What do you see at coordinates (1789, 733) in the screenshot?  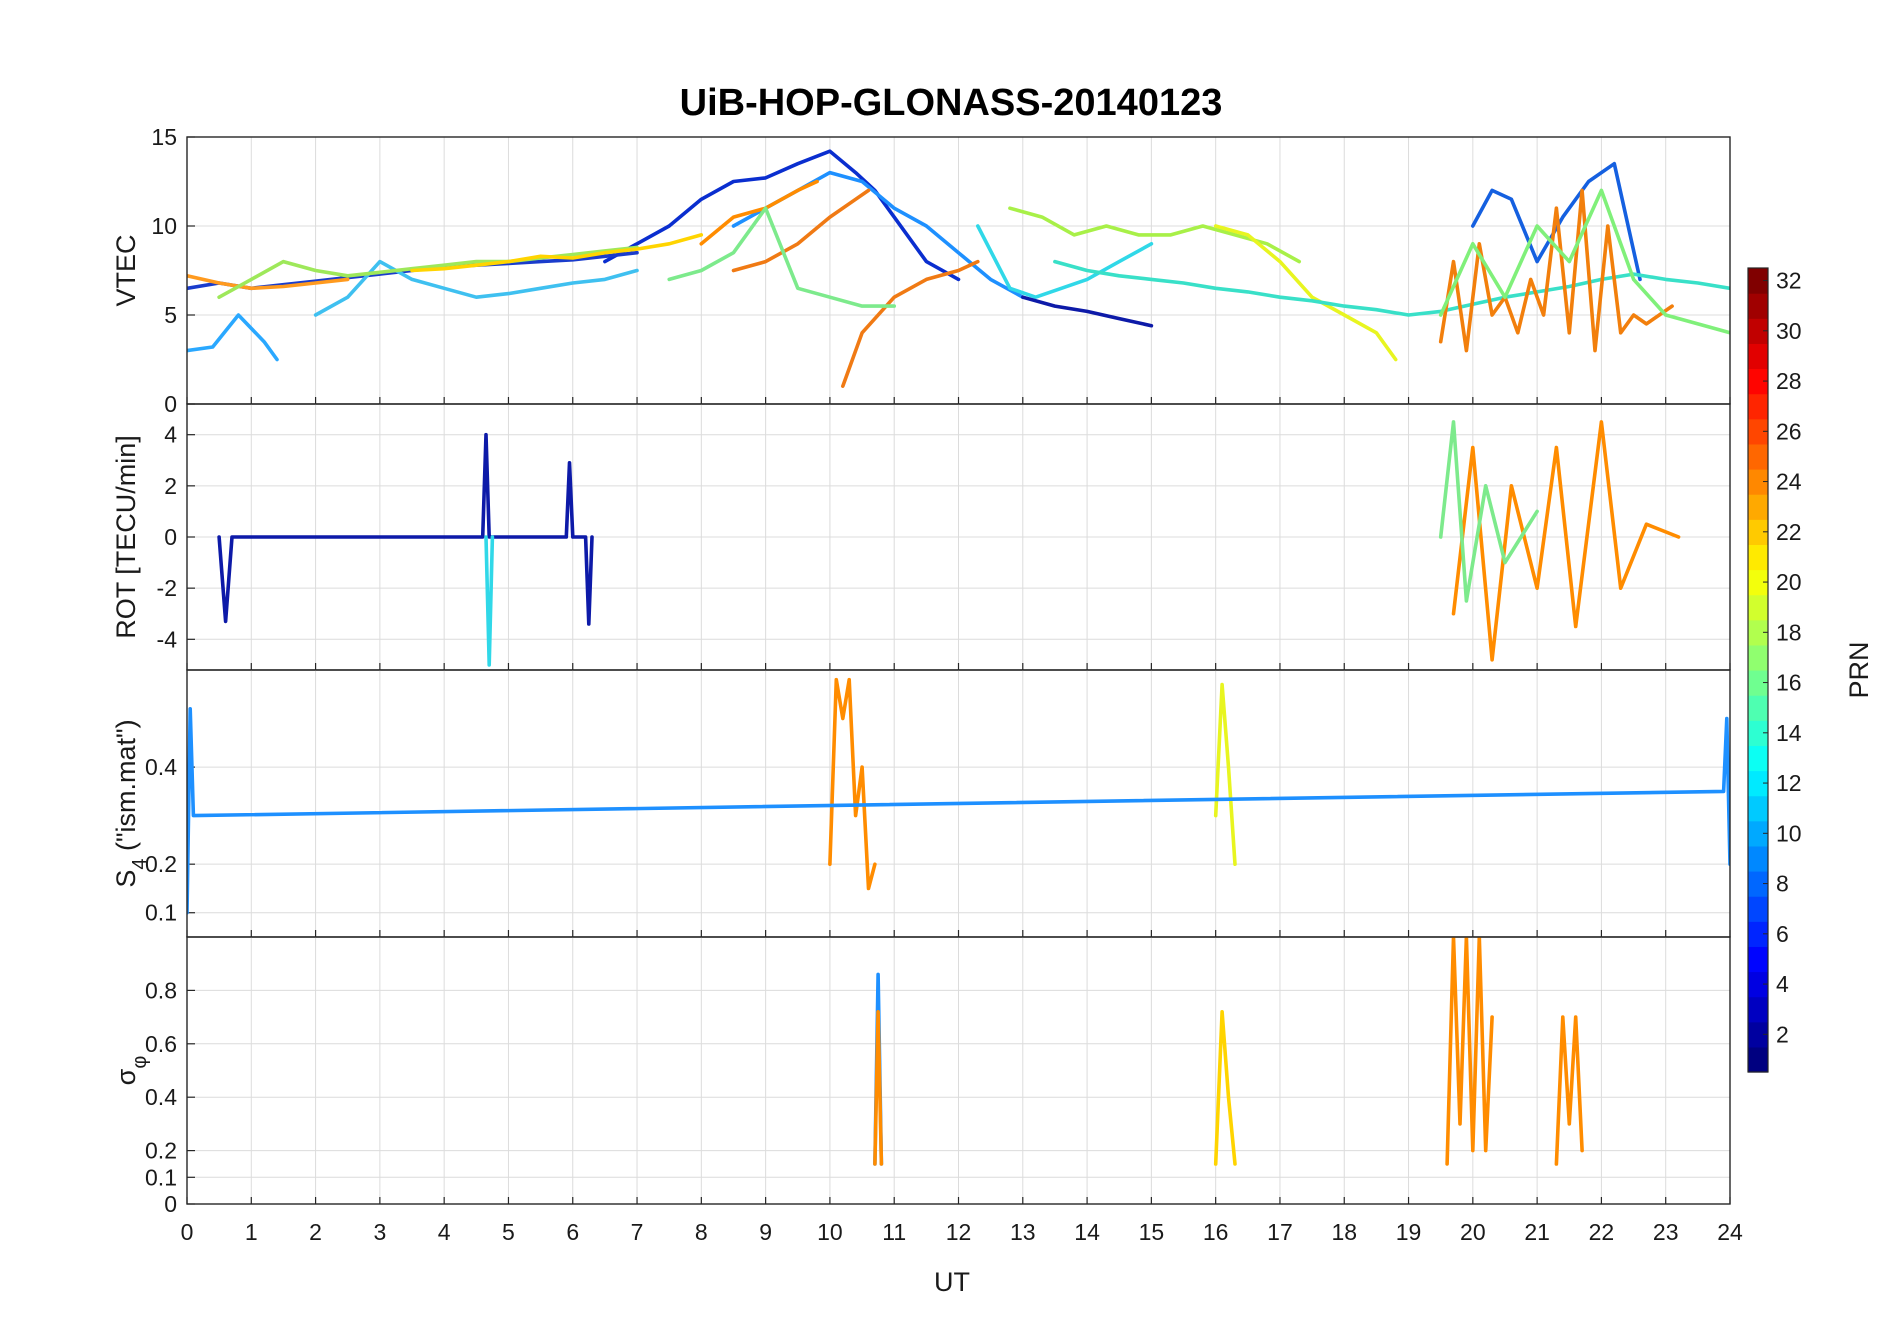 I see `colorbar-tick-label-6: 14` at bounding box center [1789, 733].